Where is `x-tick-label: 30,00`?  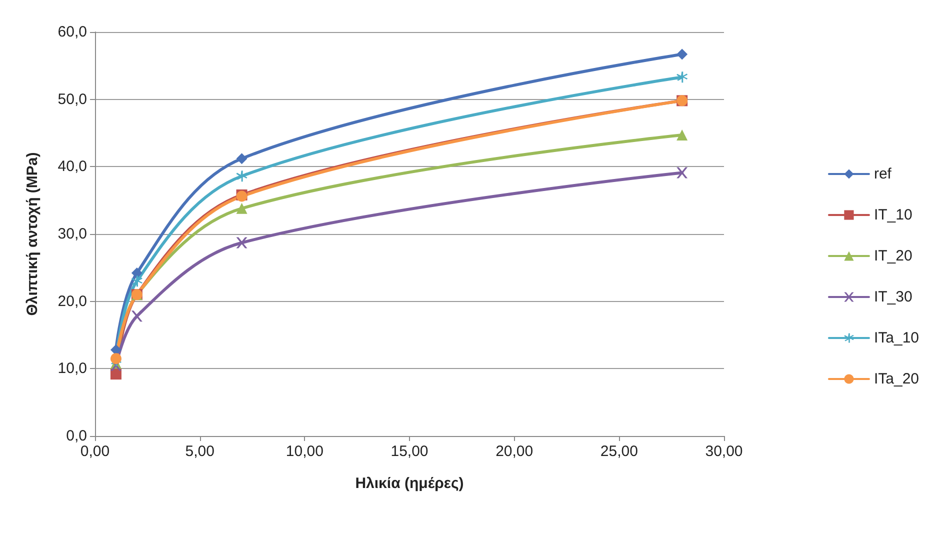
x-tick-label: 30,00 is located at coordinates (724, 451).